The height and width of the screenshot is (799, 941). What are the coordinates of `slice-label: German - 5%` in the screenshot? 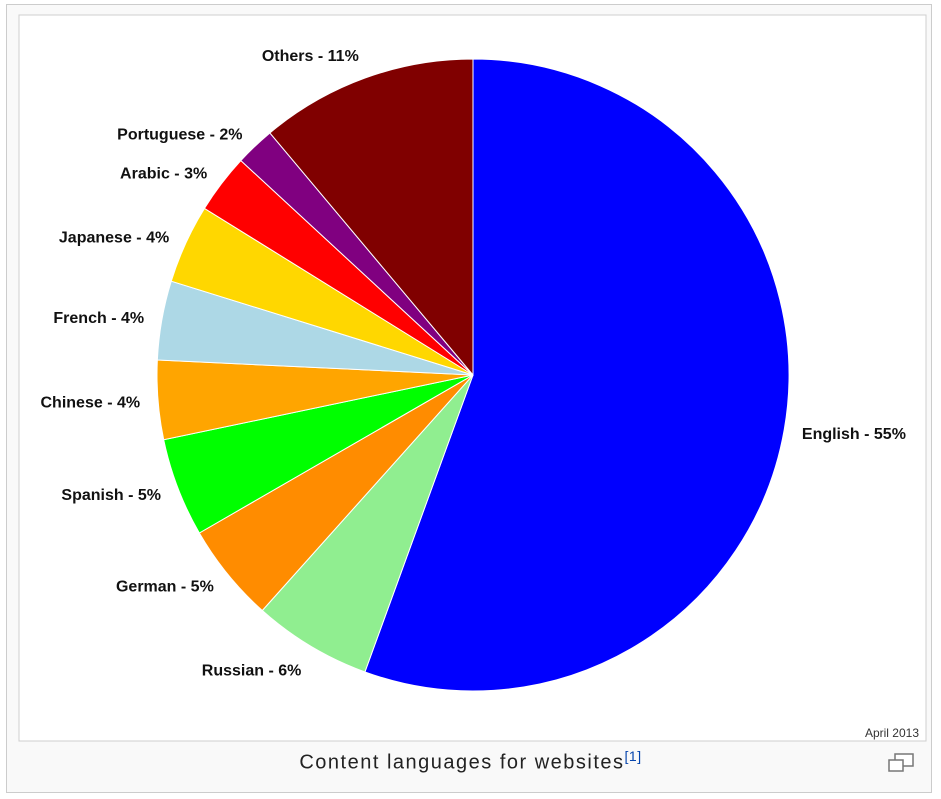 It's located at (165, 587).